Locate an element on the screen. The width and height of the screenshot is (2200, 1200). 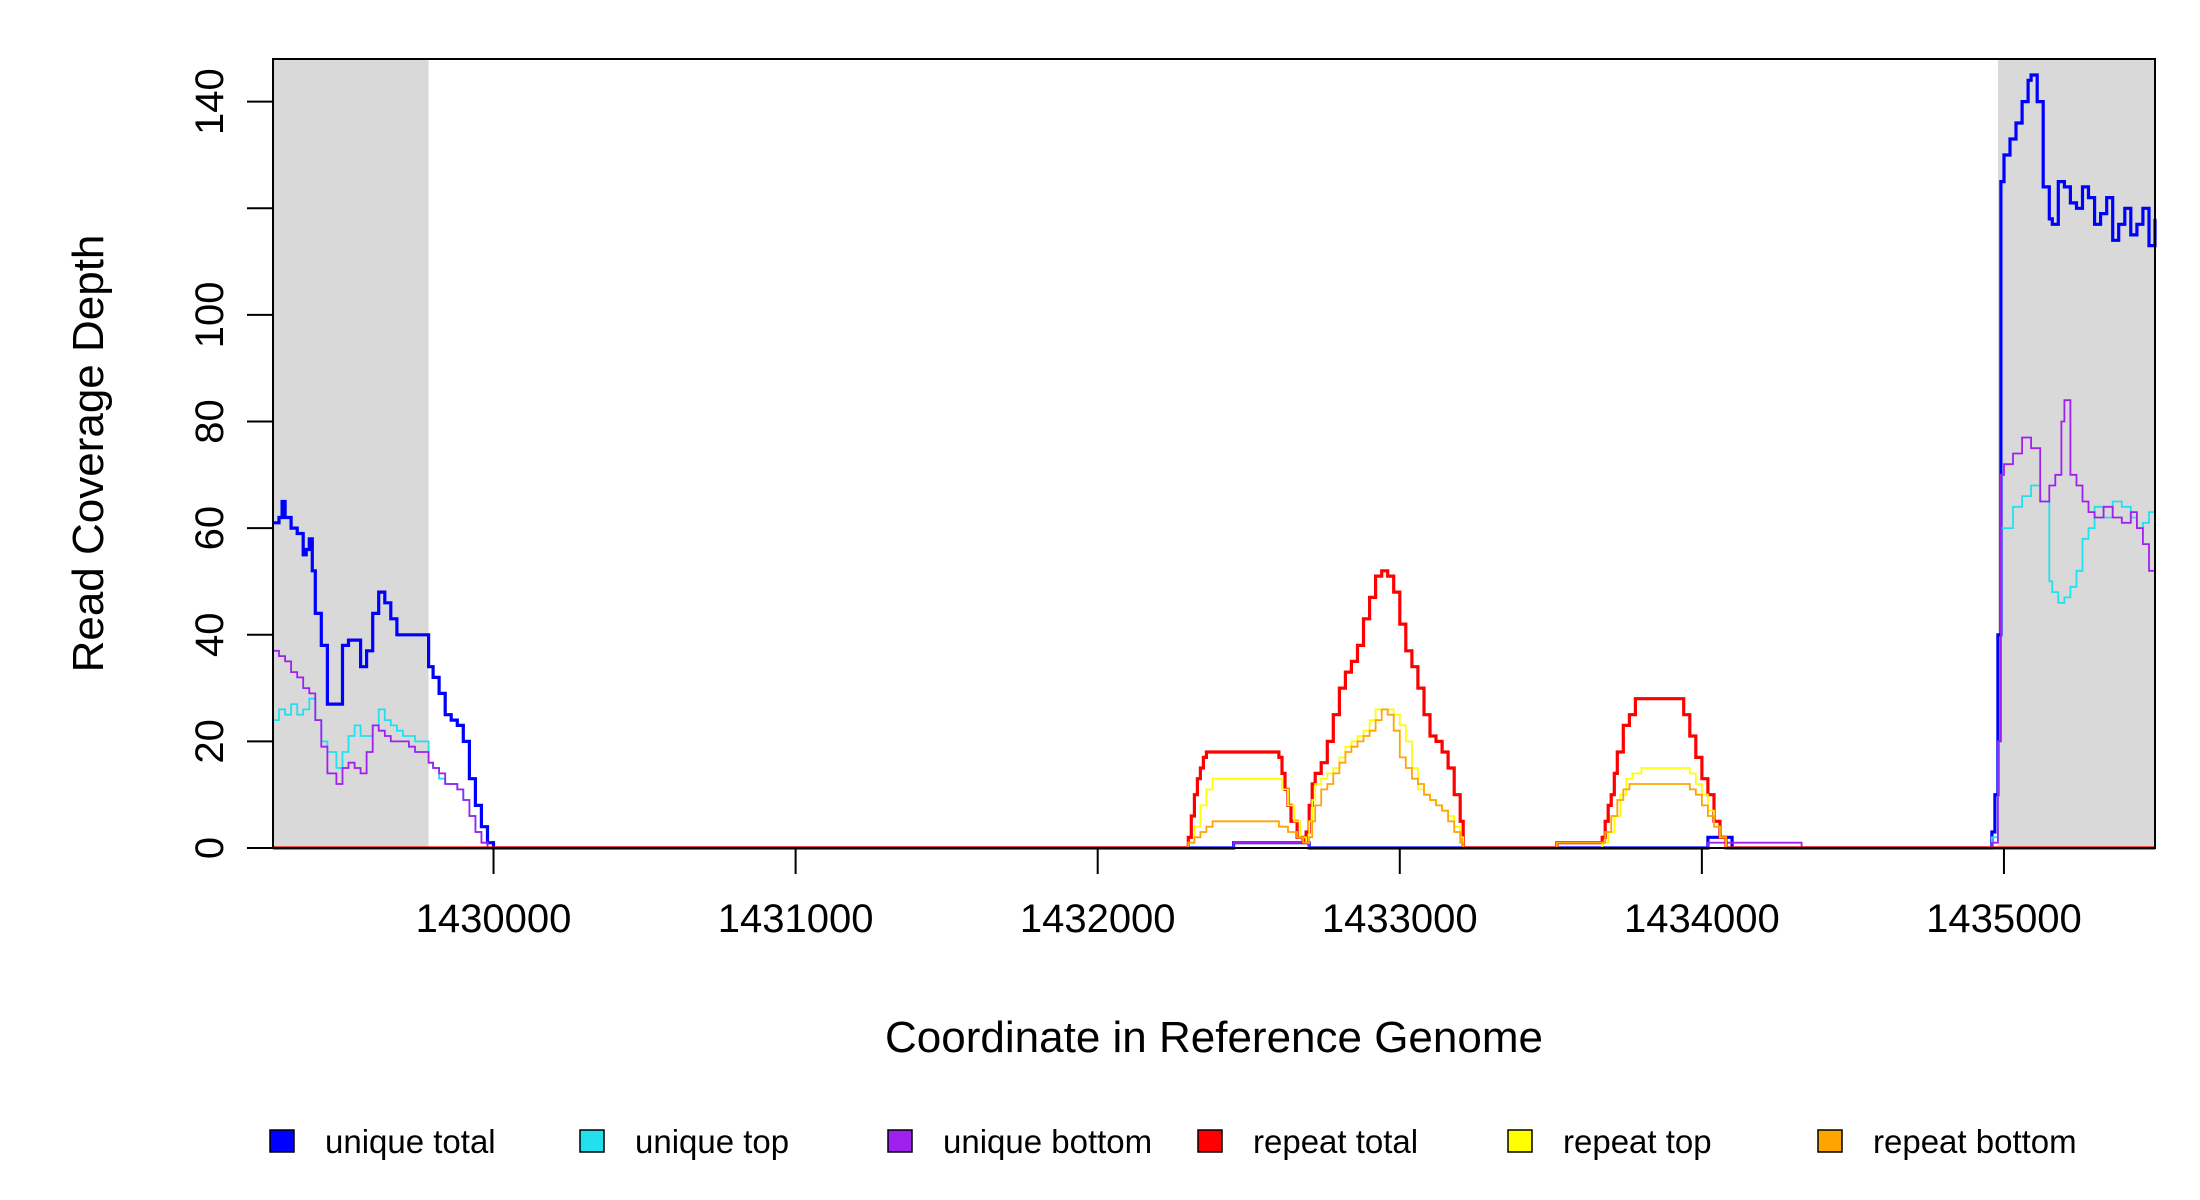
legend-swatch-repeat-total is located at coordinates (1210, 1141).